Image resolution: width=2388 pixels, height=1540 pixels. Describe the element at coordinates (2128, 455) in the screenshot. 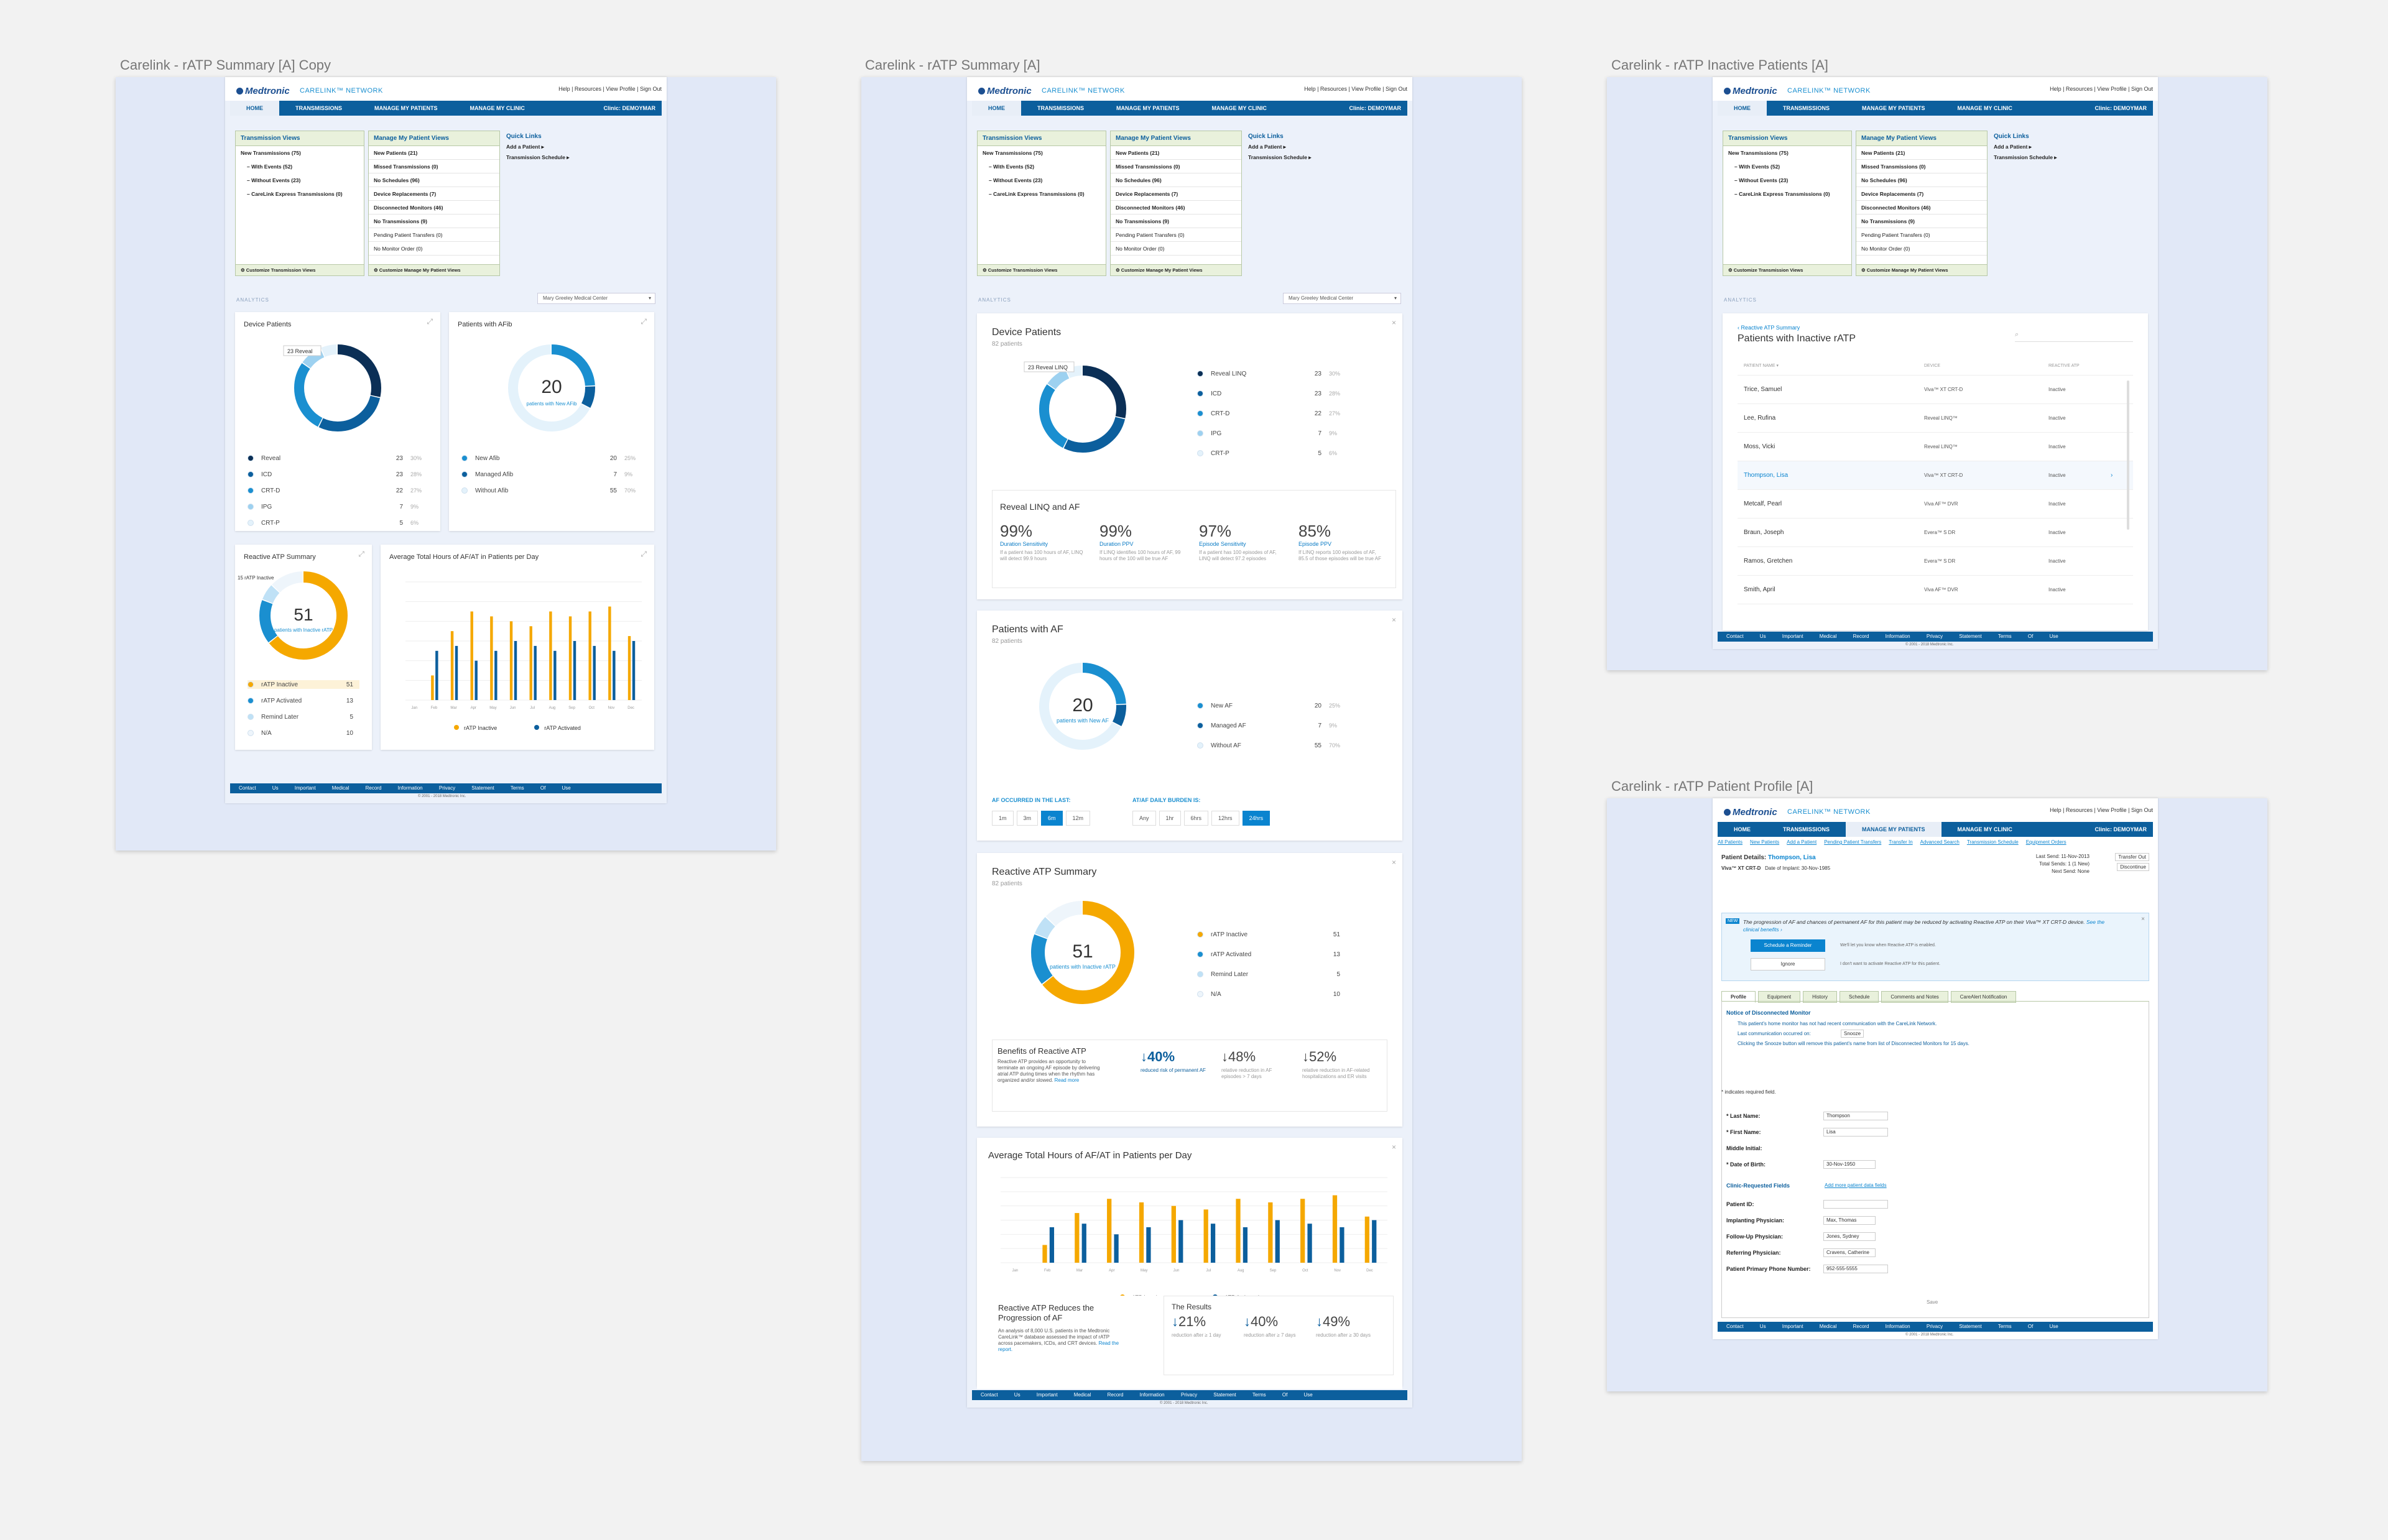

I see `scrollbar` at that location.